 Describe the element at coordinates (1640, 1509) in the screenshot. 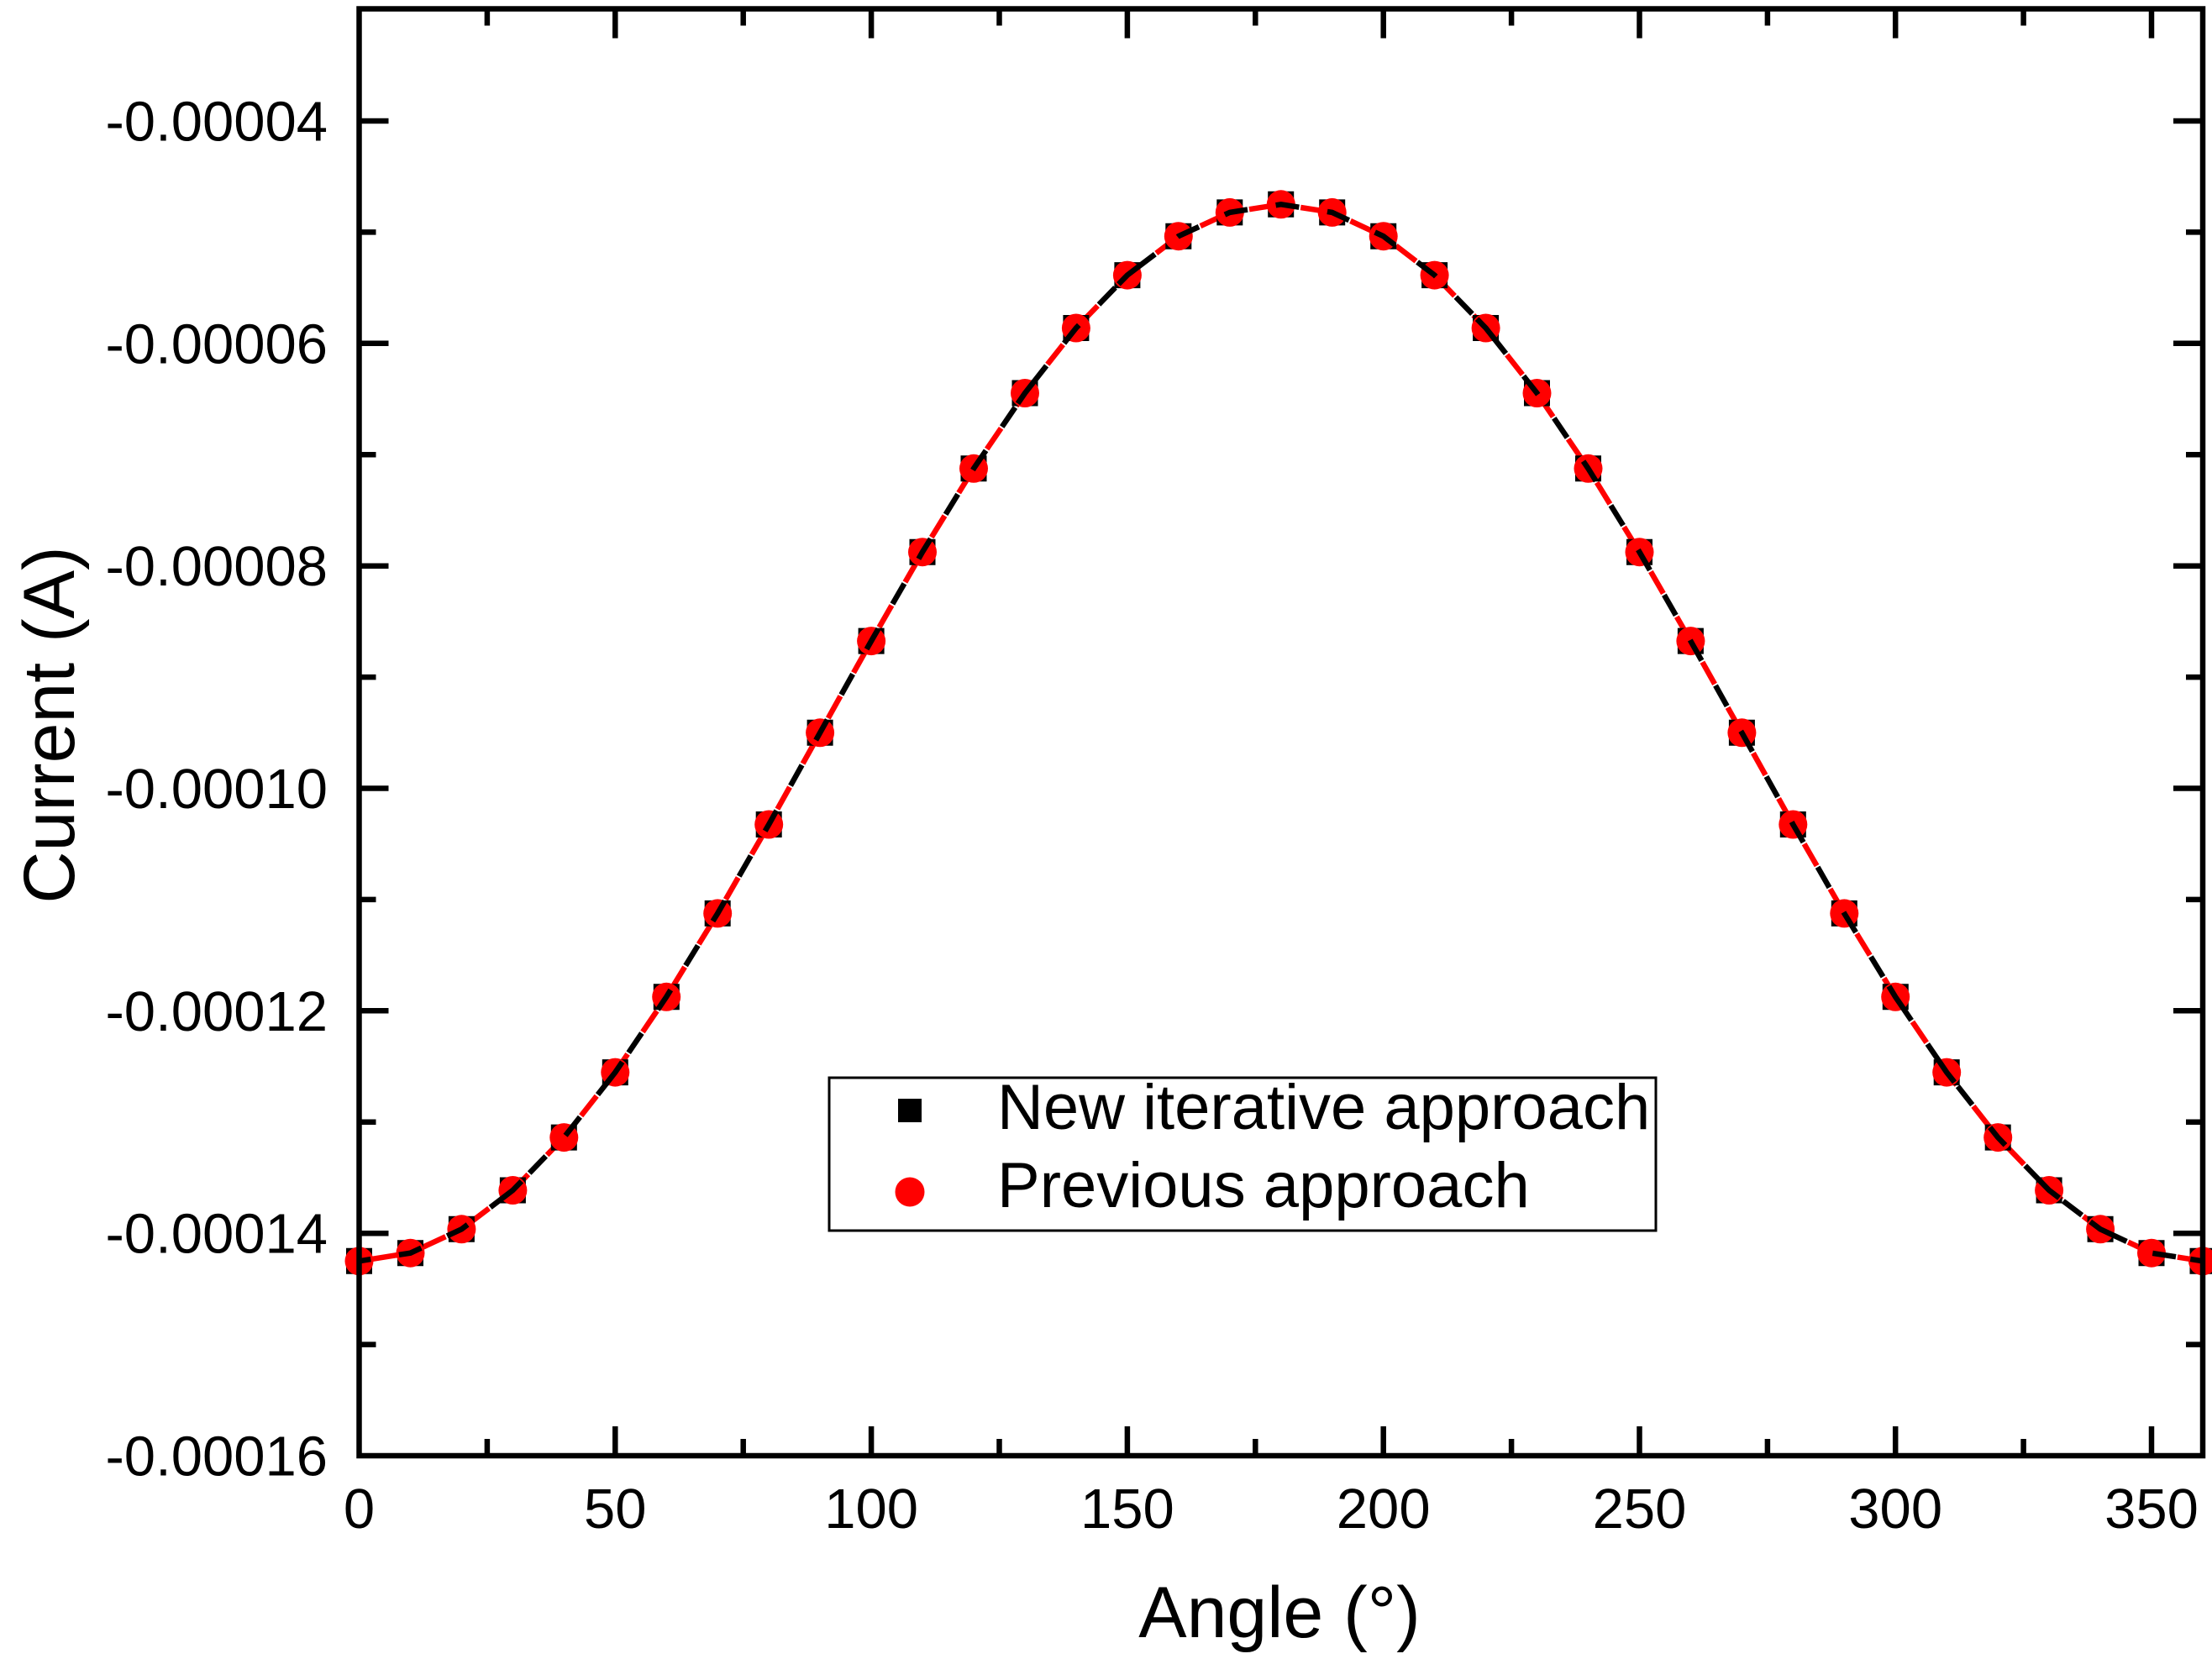

I see `svg-text: 250` at that location.